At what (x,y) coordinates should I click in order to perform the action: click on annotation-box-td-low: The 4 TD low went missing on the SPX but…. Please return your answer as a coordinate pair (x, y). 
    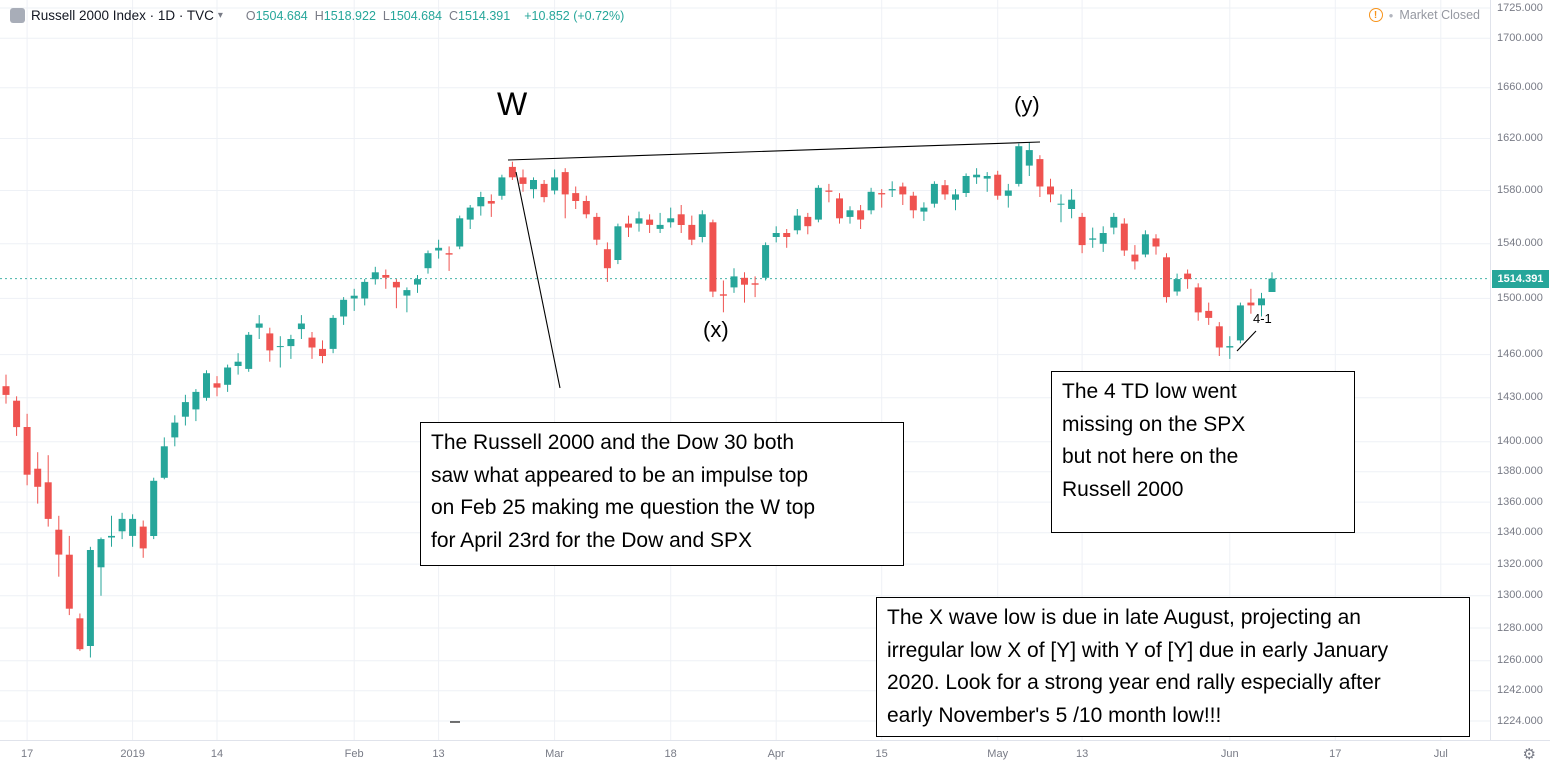
    Looking at the image, I should click on (1203, 452).